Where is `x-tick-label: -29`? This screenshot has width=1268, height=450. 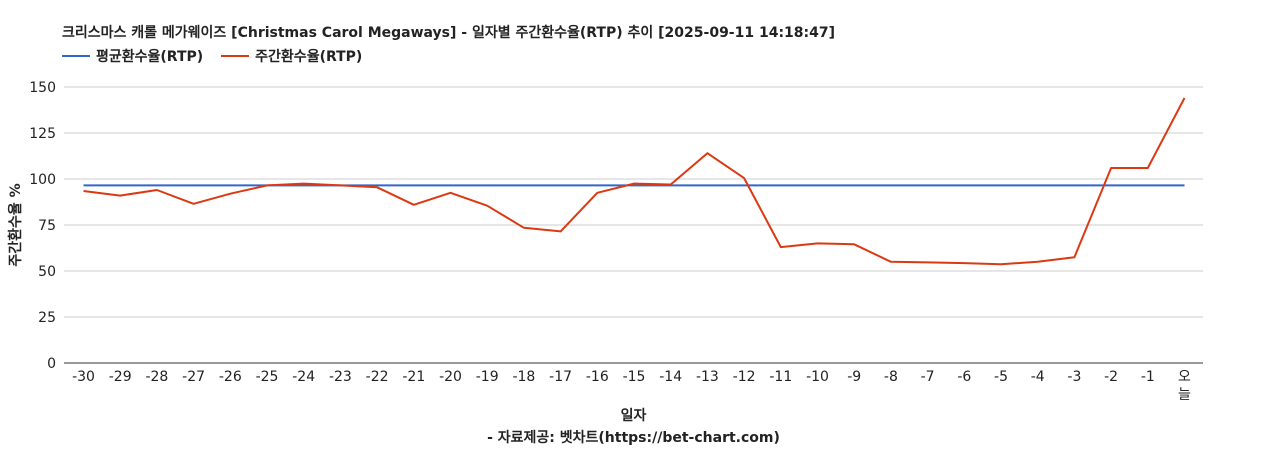
x-tick-label: -29 is located at coordinates (120, 377).